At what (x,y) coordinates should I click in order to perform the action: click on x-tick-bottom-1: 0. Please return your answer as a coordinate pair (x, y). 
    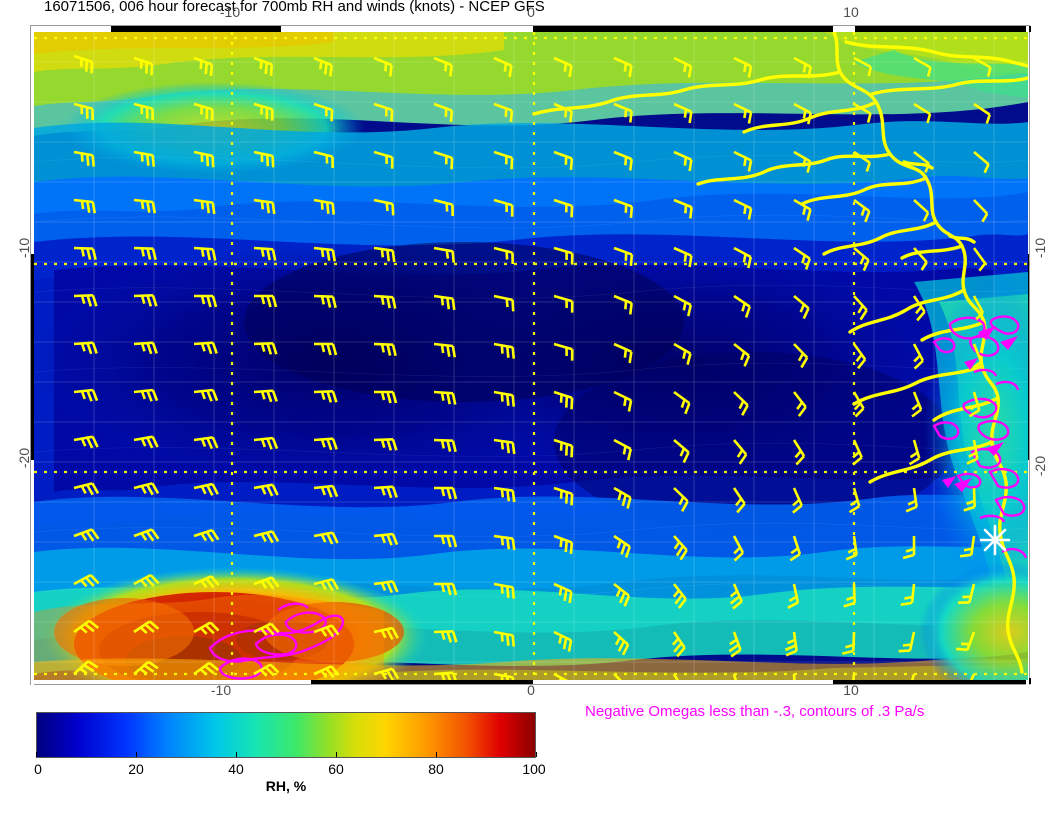
    Looking at the image, I should click on (531, 690).